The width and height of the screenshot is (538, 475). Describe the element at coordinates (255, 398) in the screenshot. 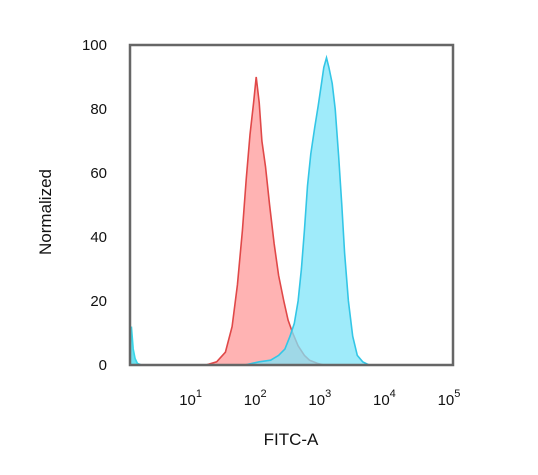

I see `x-tick-label: 10²` at that location.